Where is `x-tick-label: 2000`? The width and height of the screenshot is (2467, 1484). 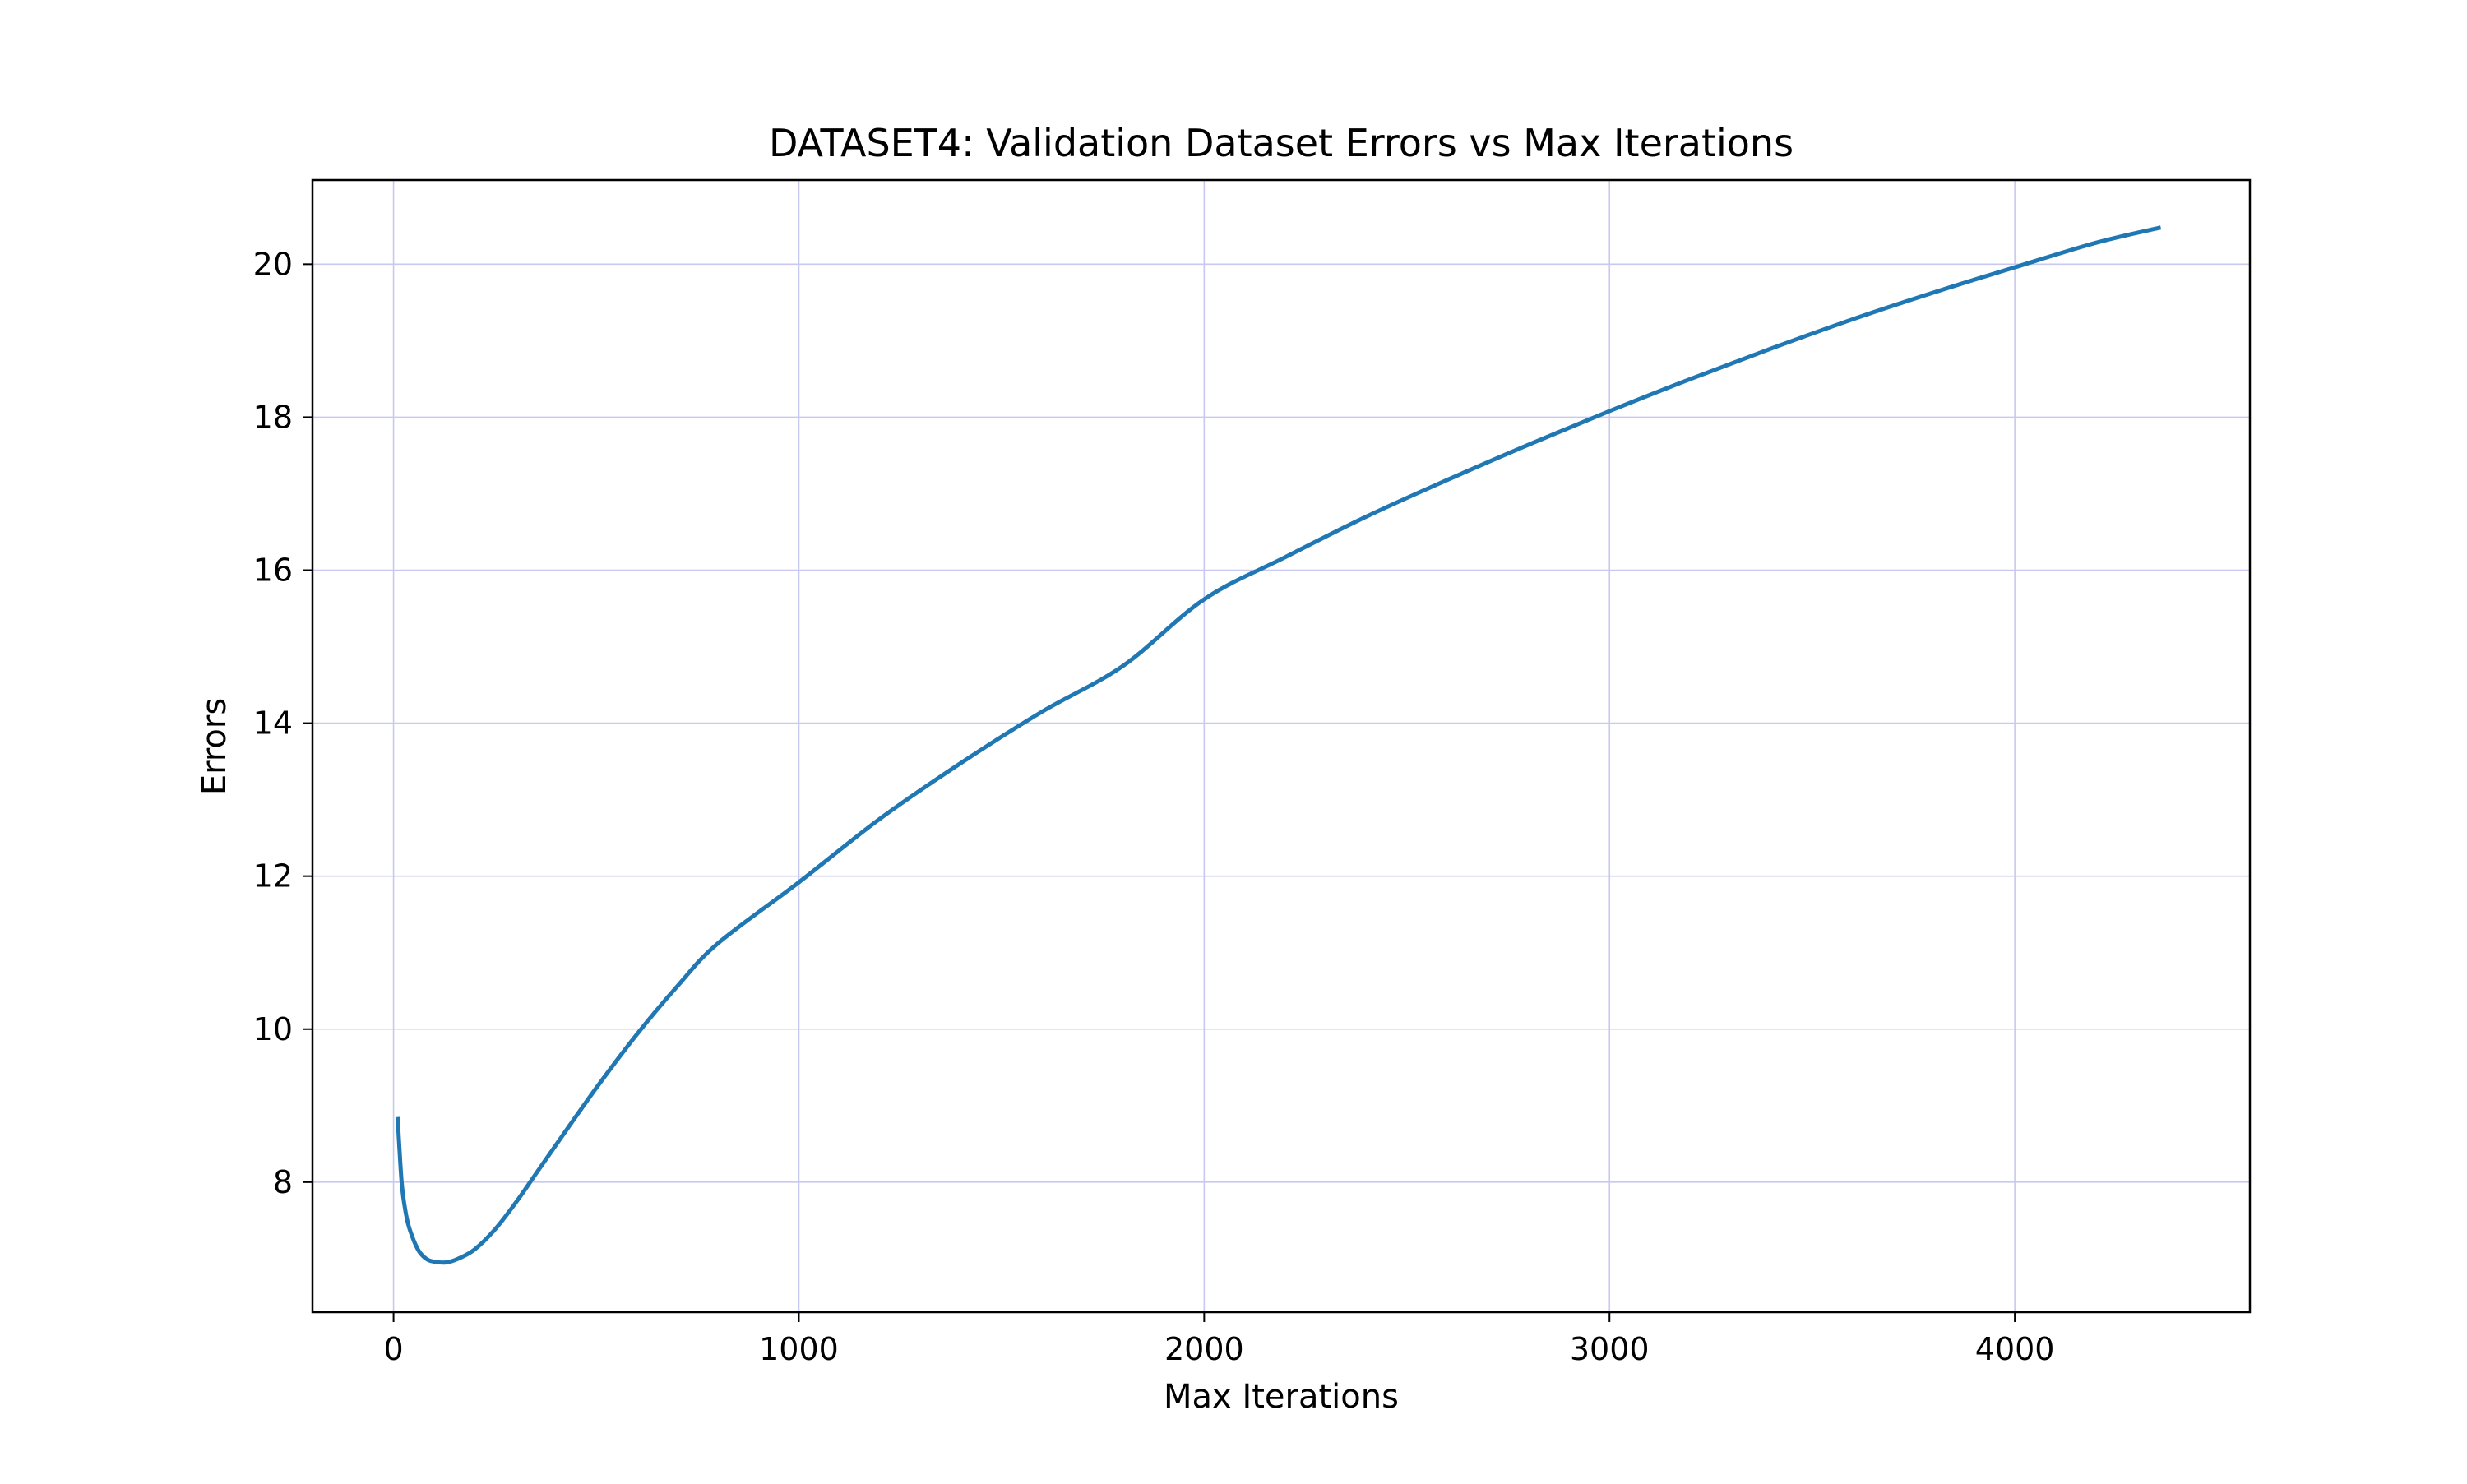 x-tick-label: 2000 is located at coordinates (1204, 1349).